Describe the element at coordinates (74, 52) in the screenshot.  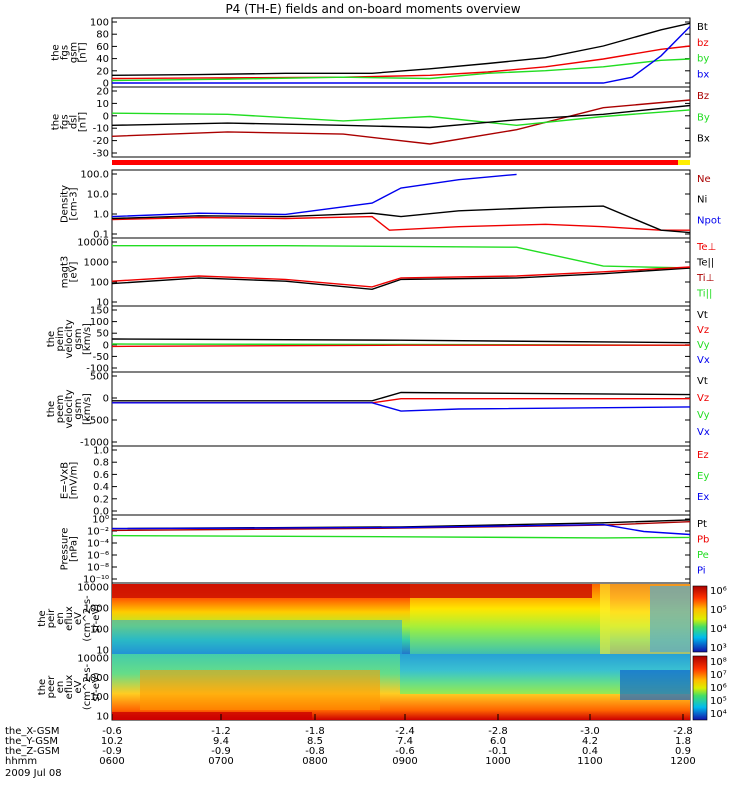
I see `fgs_mag-ylabel-line: gsm` at that location.